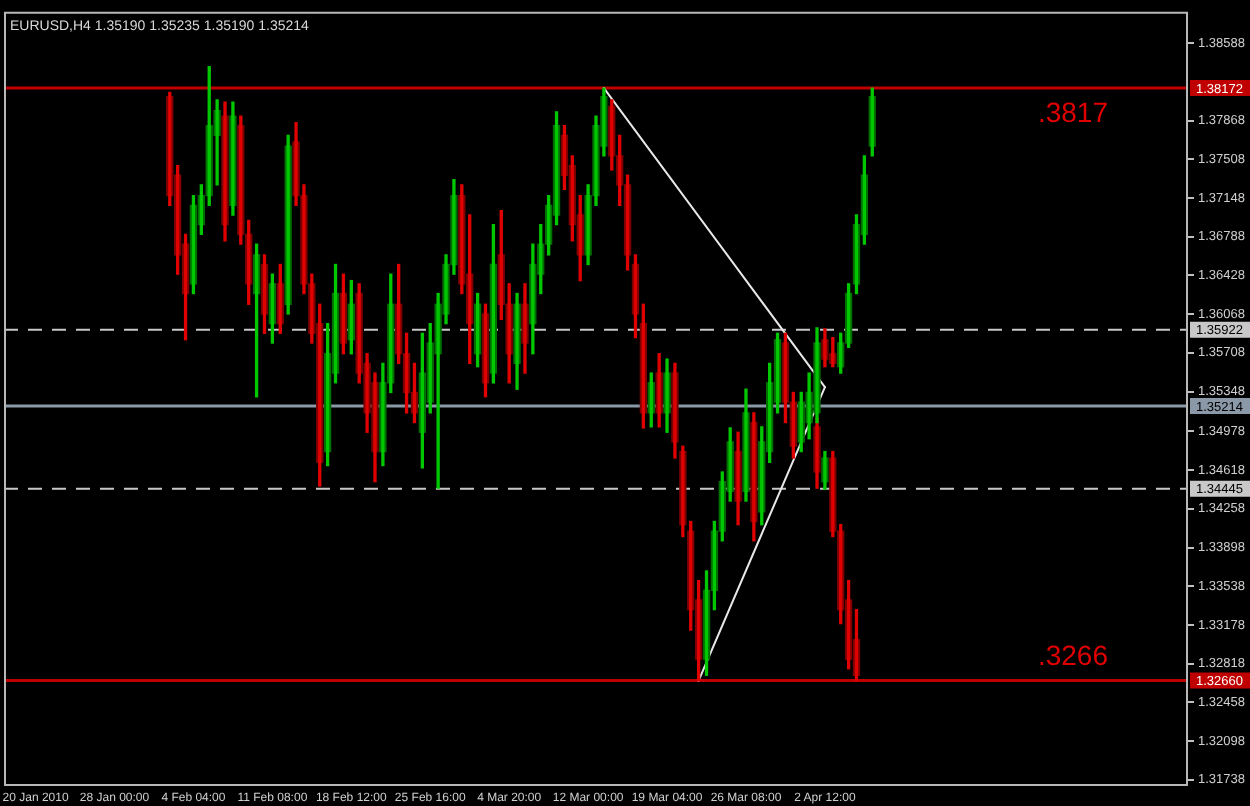 The height and width of the screenshot is (806, 1250). What do you see at coordinates (1073, 112) in the screenshot?
I see `annotation: .3817` at bounding box center [1073, 112].